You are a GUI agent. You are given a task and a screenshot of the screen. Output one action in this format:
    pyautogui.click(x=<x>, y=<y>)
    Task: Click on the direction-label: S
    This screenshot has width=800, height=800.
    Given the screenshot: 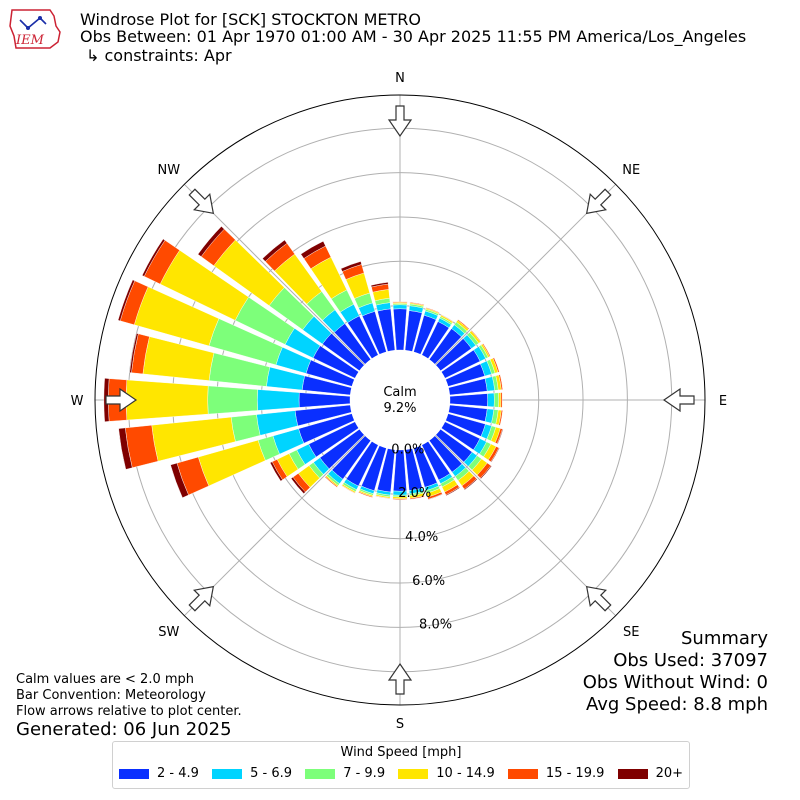 What is the action you would take?
    pyautogui.click(x=400, y=724)
    